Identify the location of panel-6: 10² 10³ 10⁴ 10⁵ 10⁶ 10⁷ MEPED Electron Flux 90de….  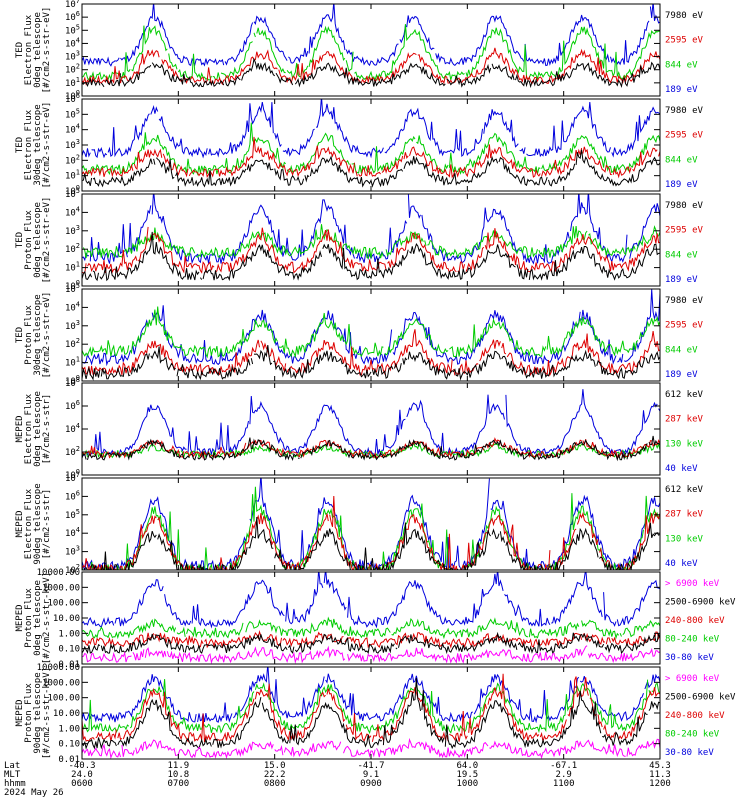
(359, 523).